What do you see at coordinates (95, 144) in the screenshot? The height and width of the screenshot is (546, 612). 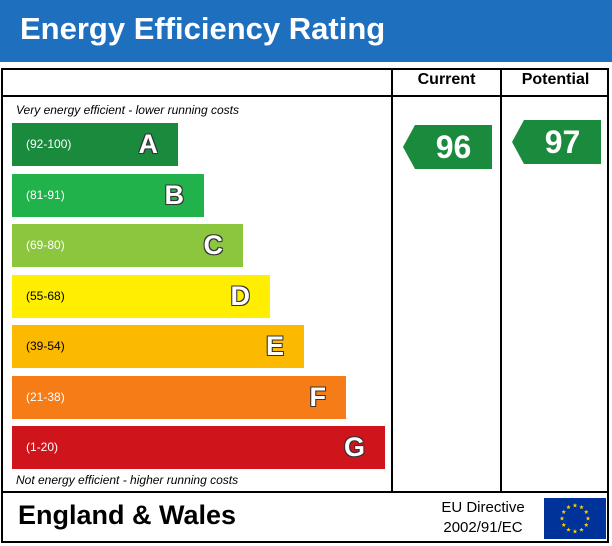 I see `band-a: (92-100) A` at bounding box center [95, 144].